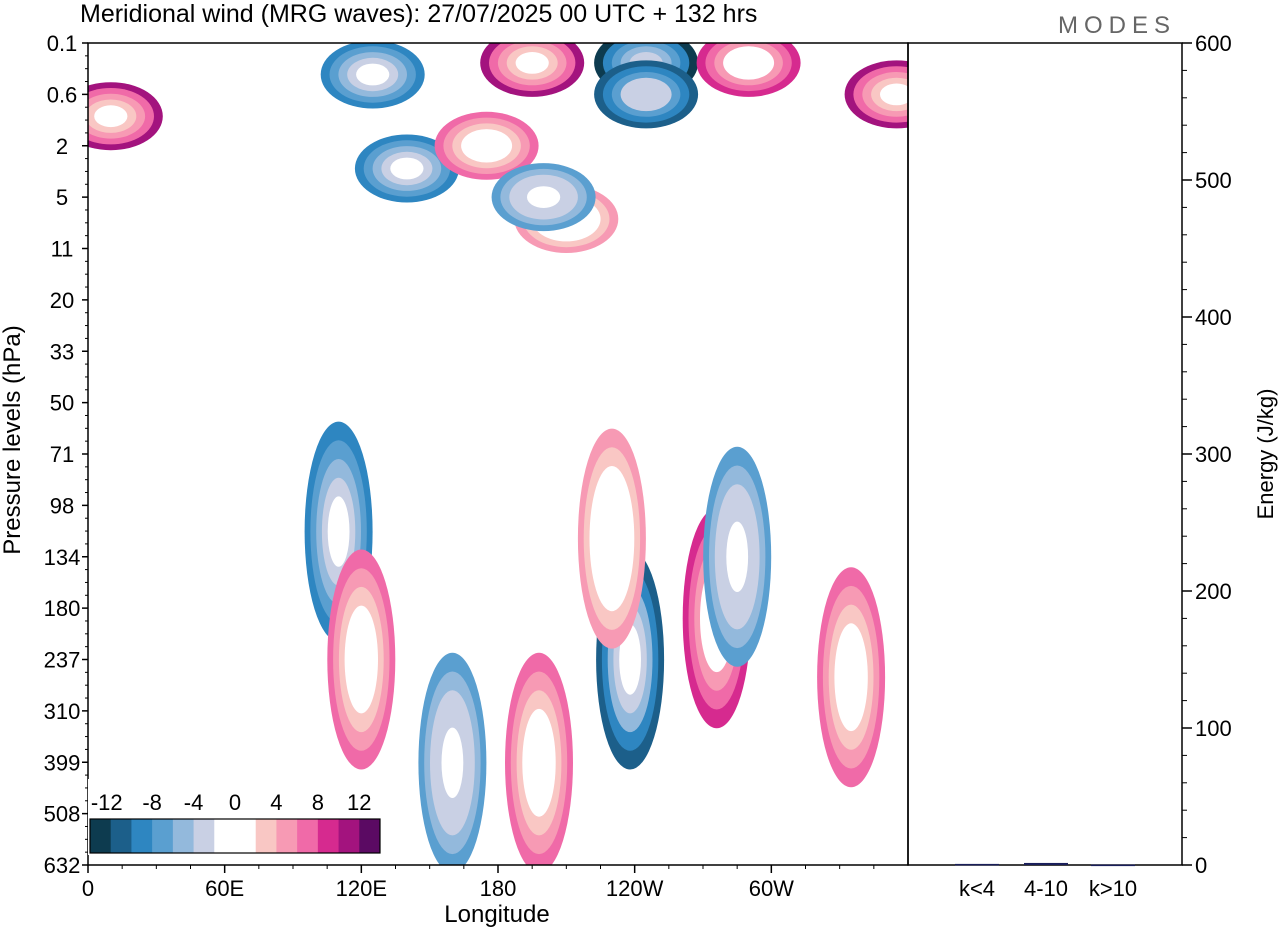 The height and width of the screenshot is (930, 1280). Describe the element at coordinates (496, 914) in the screenshot. I see `x-axis-label: Longitude` at that location.